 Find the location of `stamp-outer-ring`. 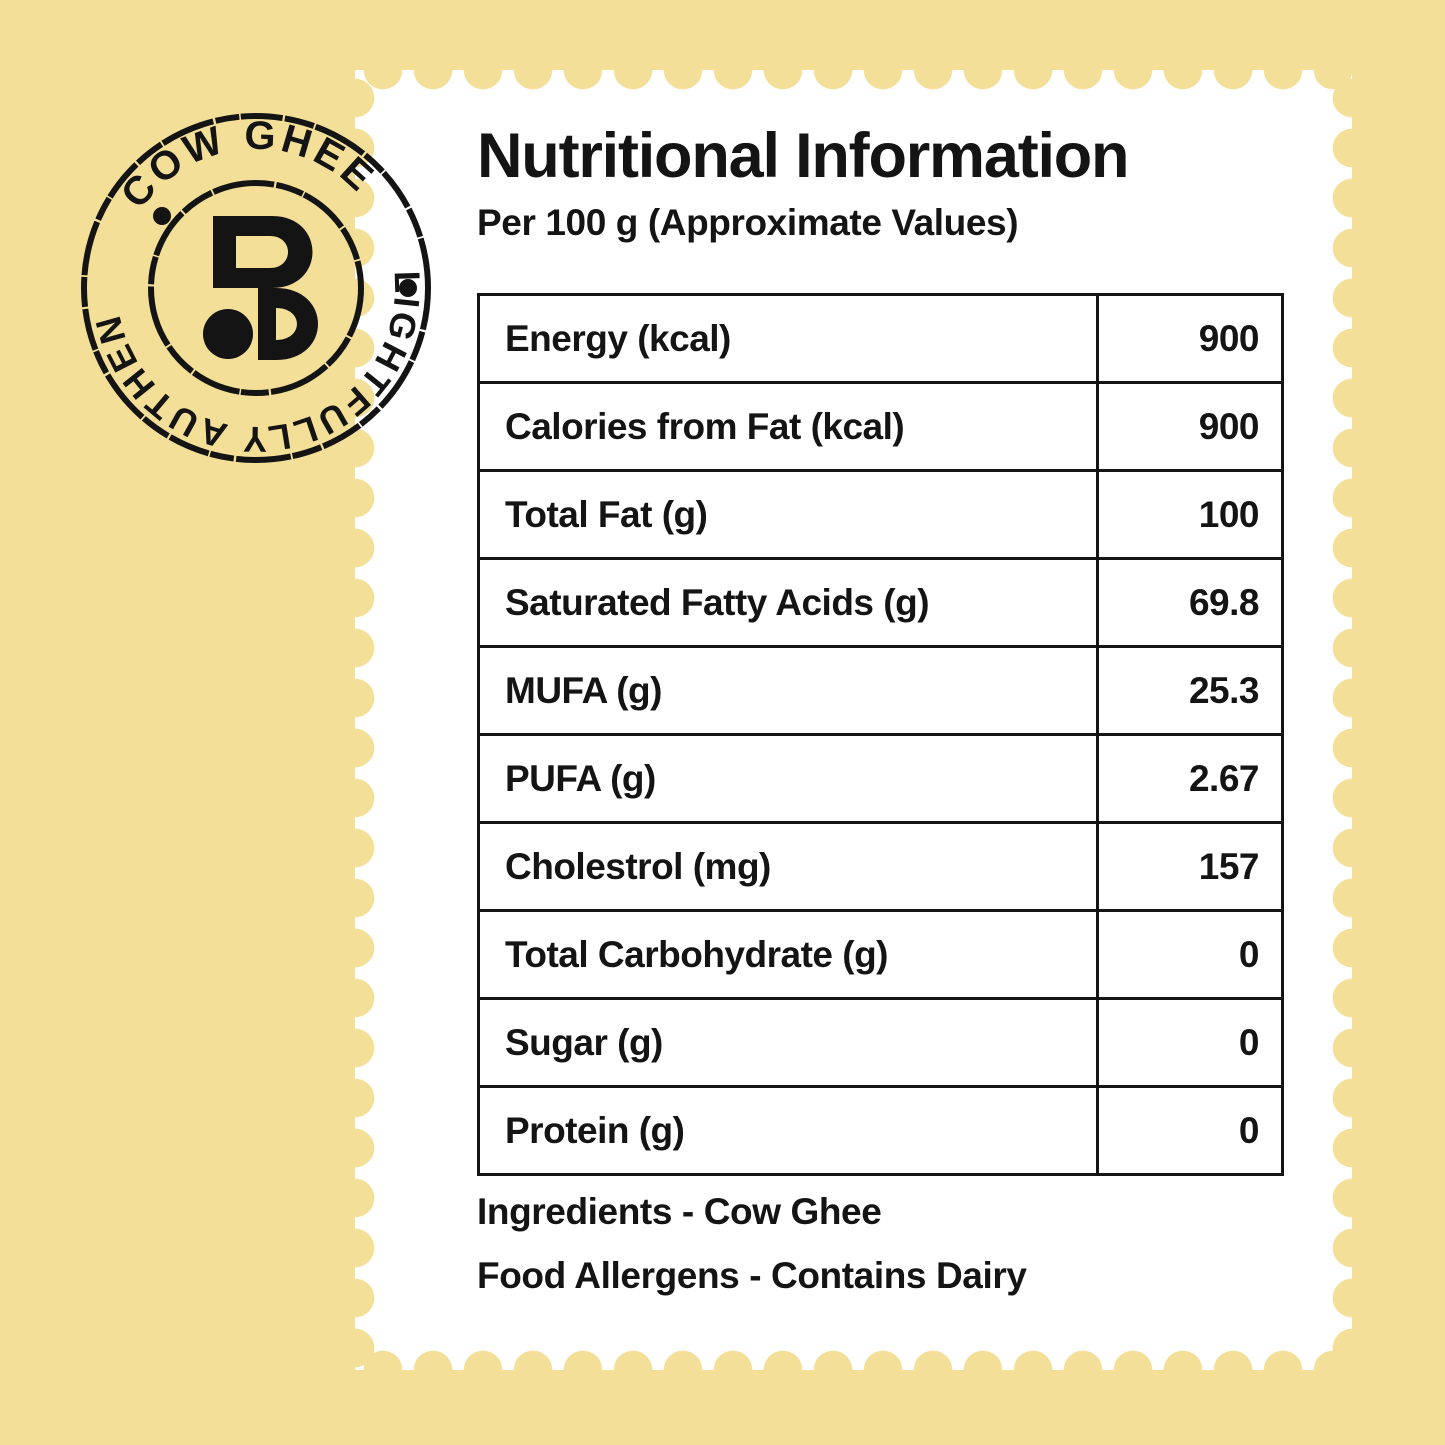

stamp-outer-ring is located at coordinates (256, 288).